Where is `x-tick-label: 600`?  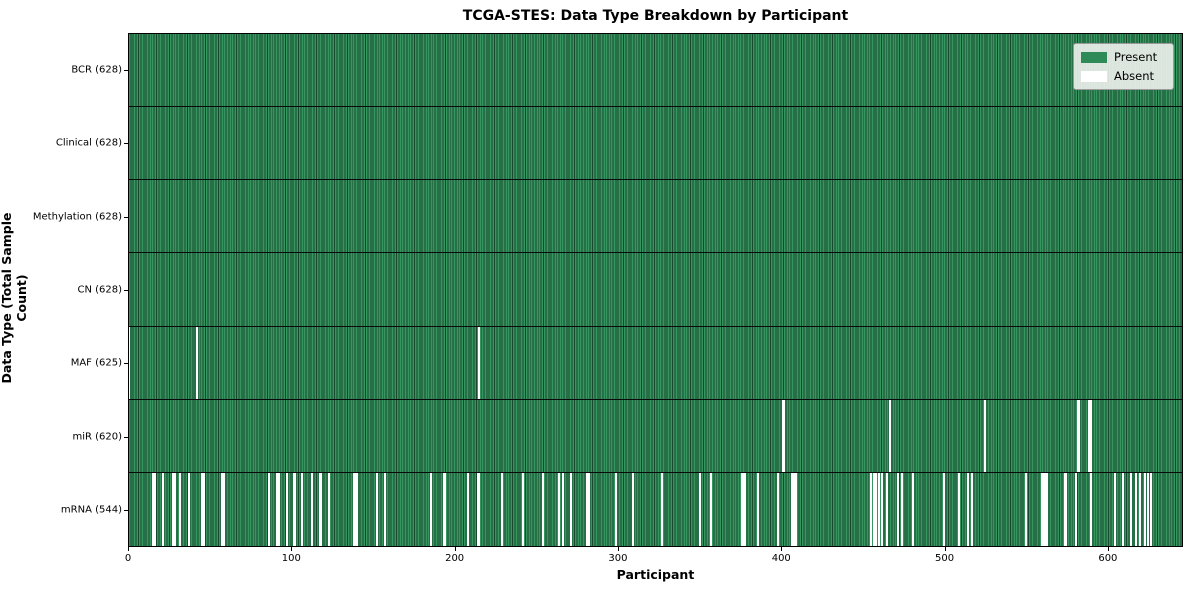 x-tick-label: 600 is located at coordinates (1108, 558).